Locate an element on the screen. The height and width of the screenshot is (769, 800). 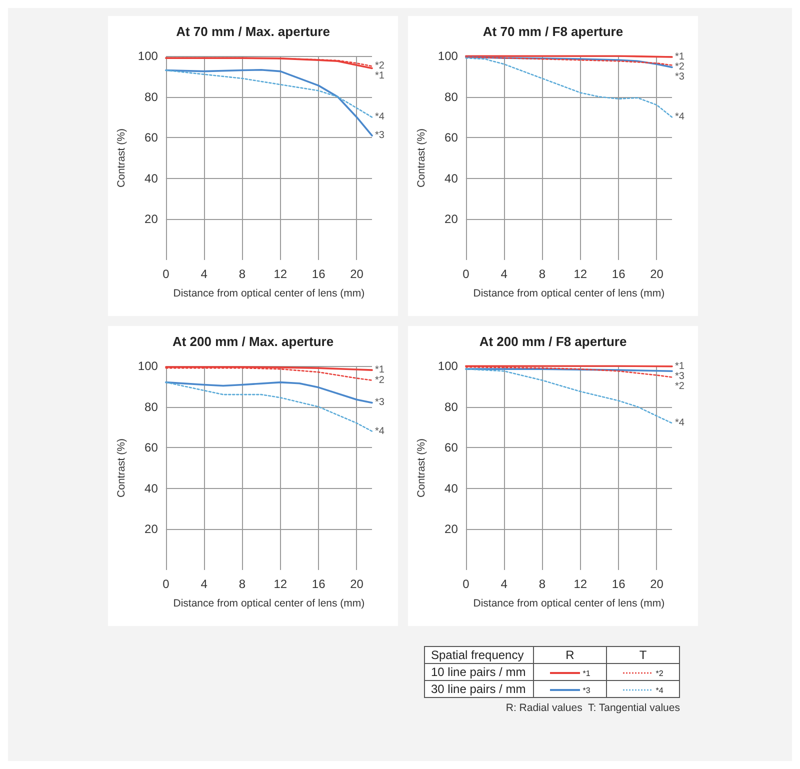
text: R: Radial values T: Tangential values is located at coordinates (593, 708).